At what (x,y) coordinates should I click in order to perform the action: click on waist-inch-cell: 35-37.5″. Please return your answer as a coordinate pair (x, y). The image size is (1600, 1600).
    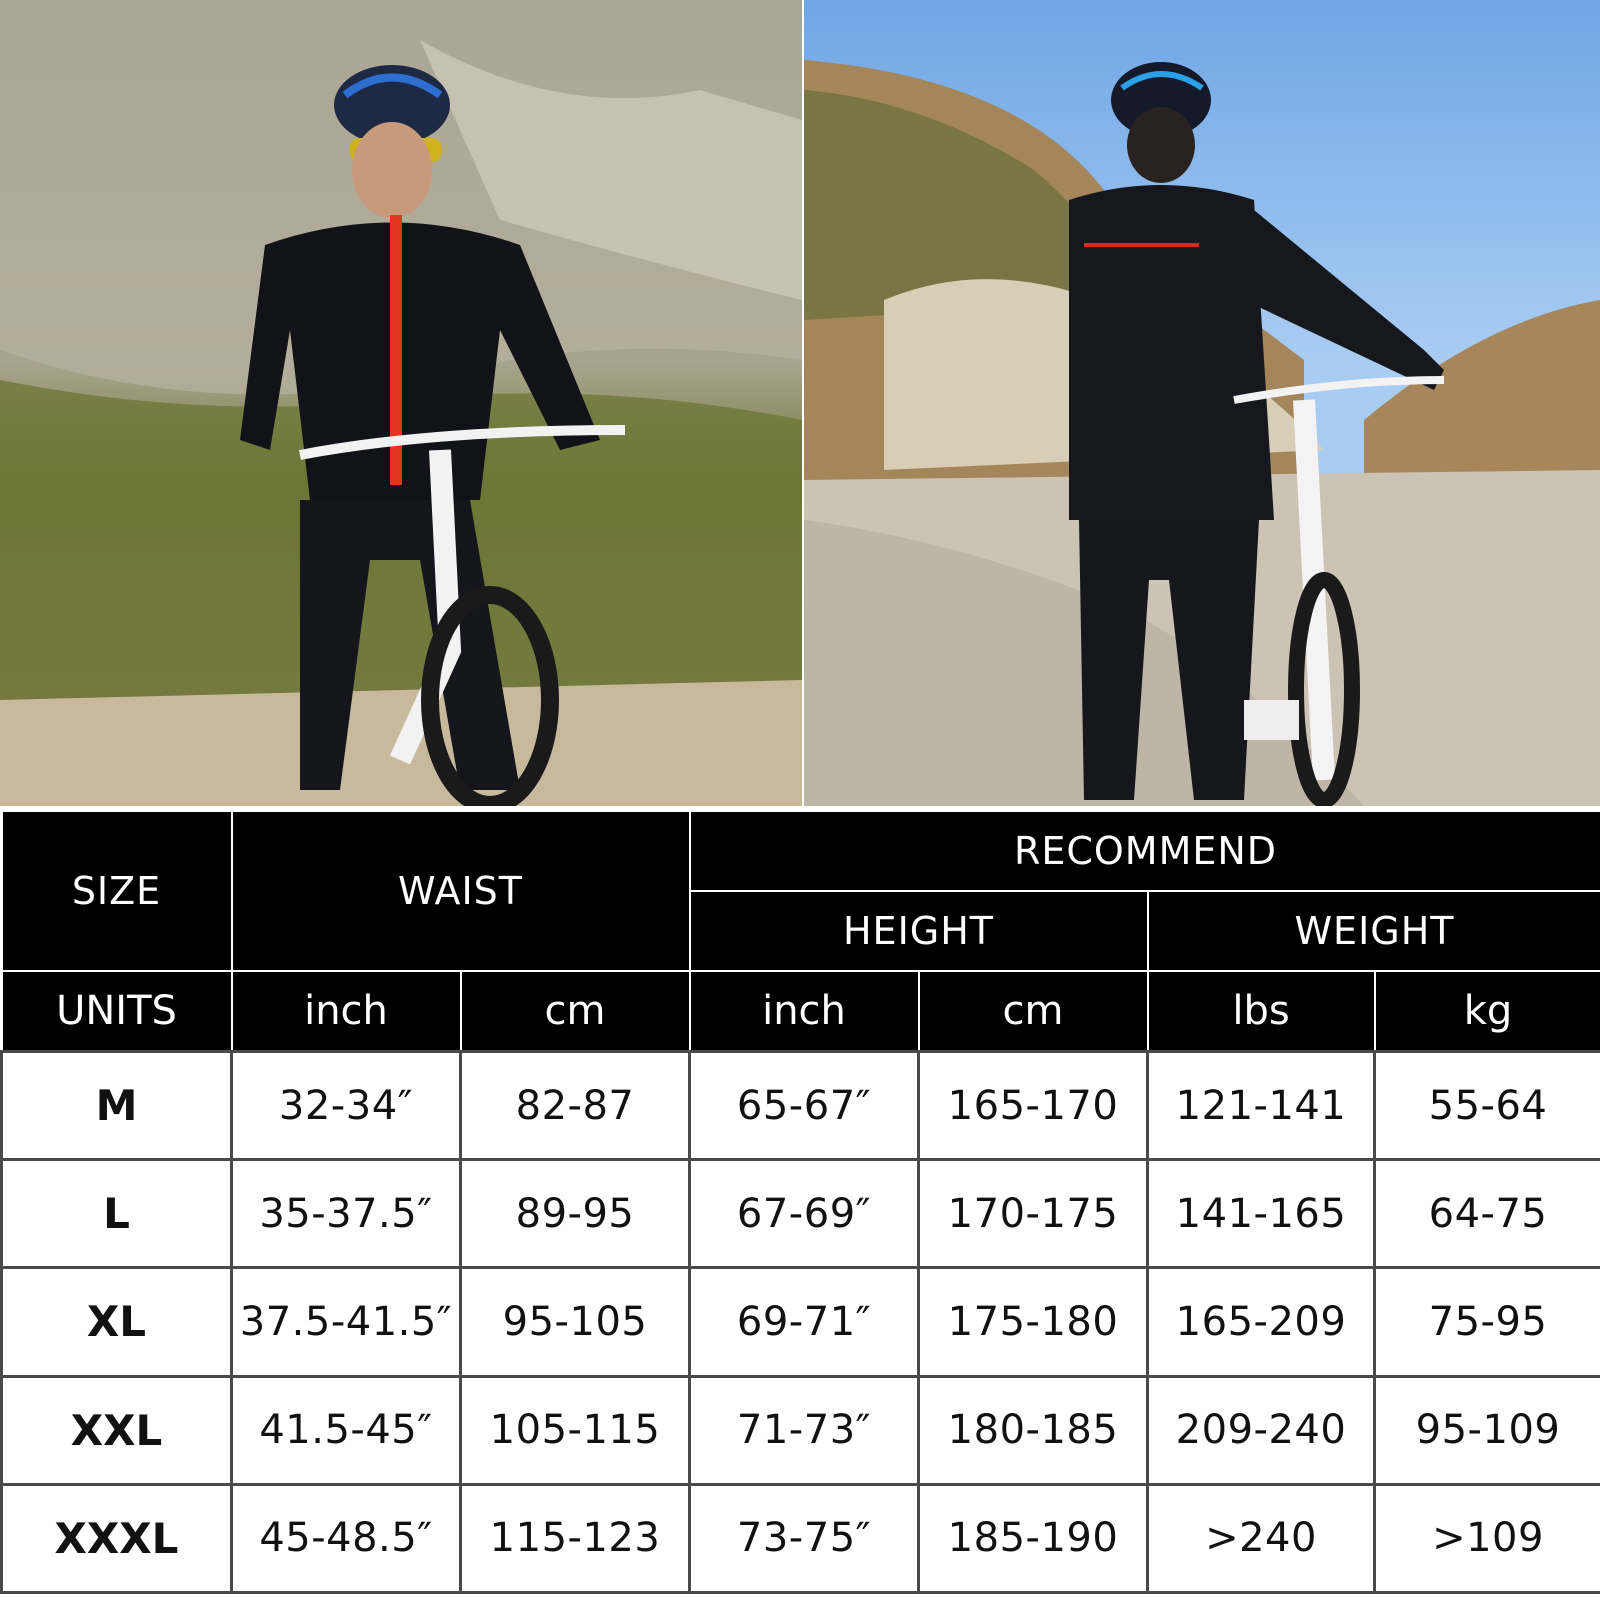
    Looking at the image, I should click on (346, 1214).